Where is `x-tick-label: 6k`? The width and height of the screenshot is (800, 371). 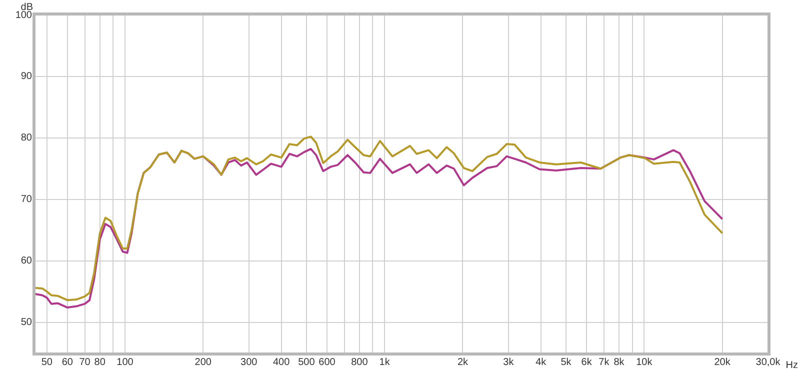 x-tick-label: 6k is located at coordinates (587, 362).